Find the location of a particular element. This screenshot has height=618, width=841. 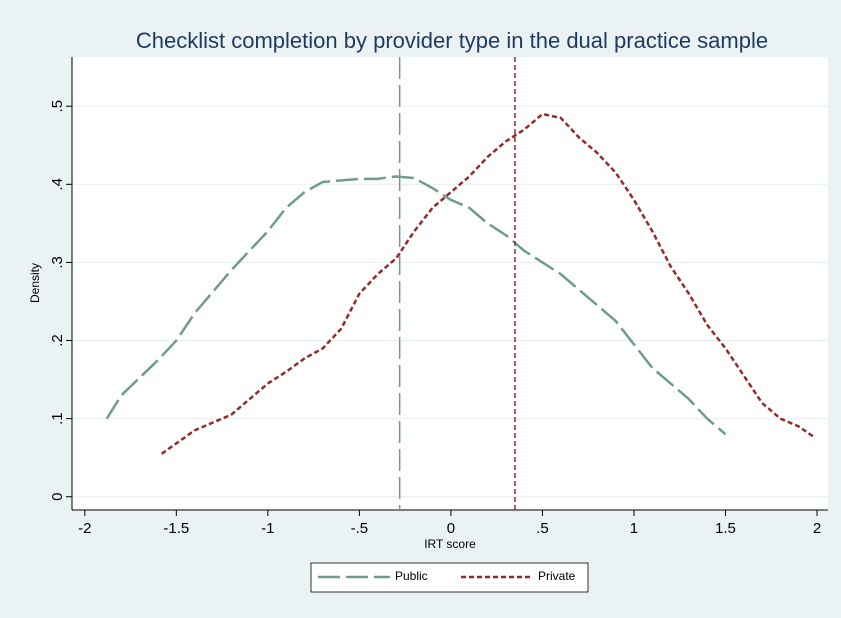

x-tick-label: -.5 is located at coordinates (360, 528).